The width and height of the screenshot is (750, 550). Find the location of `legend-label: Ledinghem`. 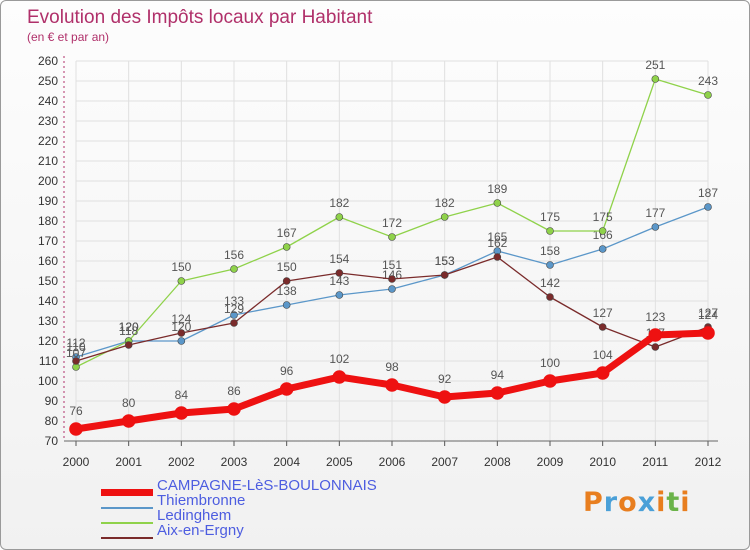

legend-label: Ledinghem is located at coordinates (194, 515).